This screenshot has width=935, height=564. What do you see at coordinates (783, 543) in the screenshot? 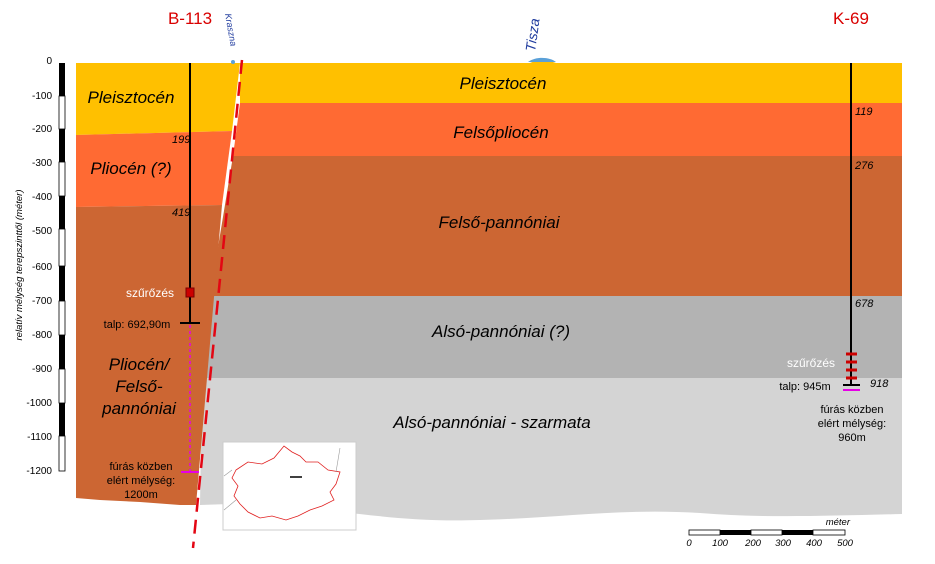
I see `scale-tick: 300` at bounding box center [783, 543].